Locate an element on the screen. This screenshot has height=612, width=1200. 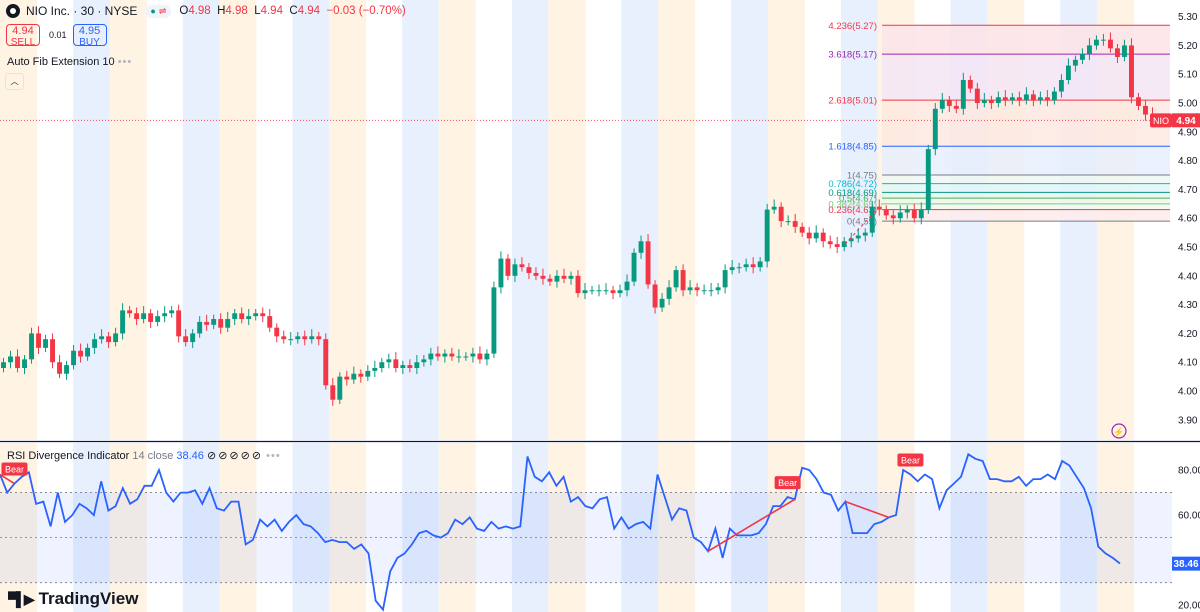
tradingview-logo: ▀▌▶ TradingView is located at coordinates (73, 599).